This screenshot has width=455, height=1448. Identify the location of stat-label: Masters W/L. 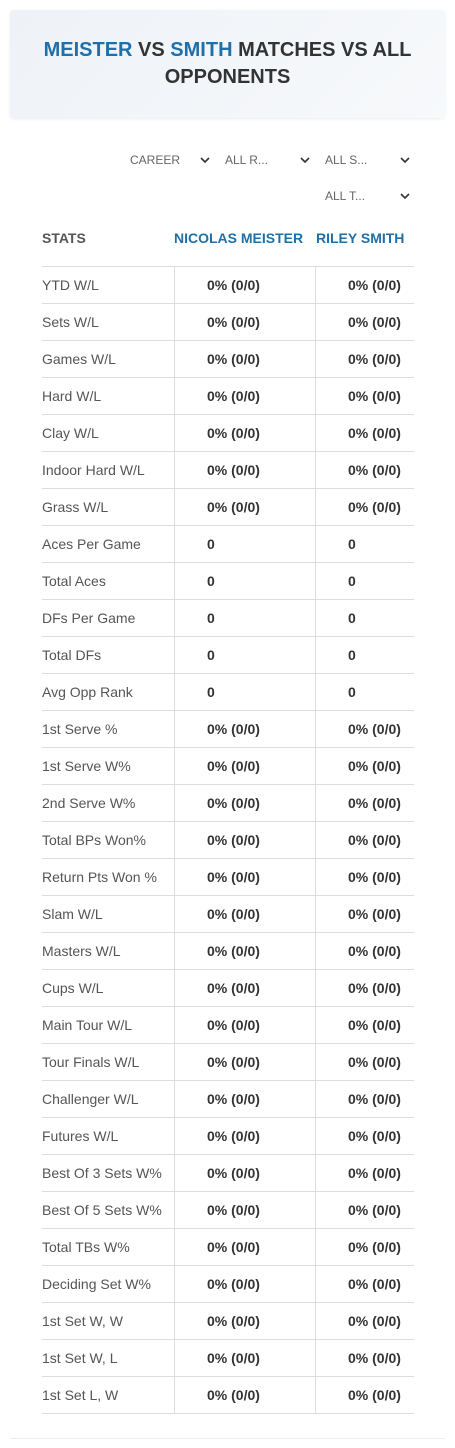
(81, 951).